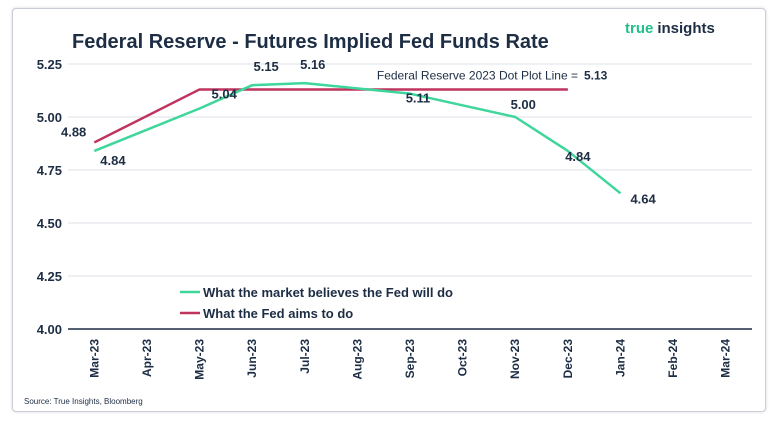  Describe the element at coordinates (620, 358) in the screenshot. I see `x-tick-label: Jan-24` at that location.